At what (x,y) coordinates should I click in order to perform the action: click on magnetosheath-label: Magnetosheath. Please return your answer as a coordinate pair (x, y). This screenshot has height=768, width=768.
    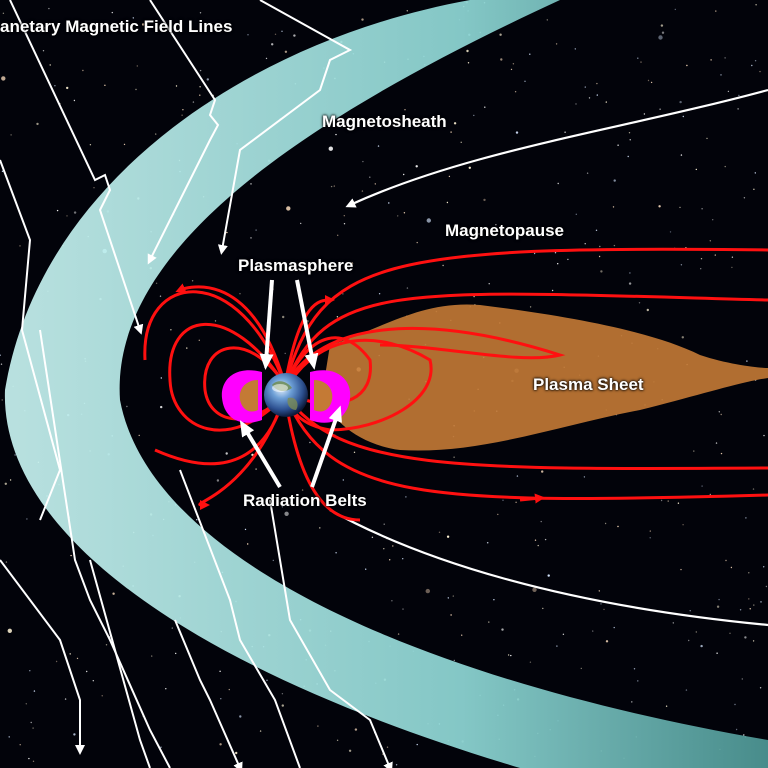
    Looking at the image, I should click on (384, 121).